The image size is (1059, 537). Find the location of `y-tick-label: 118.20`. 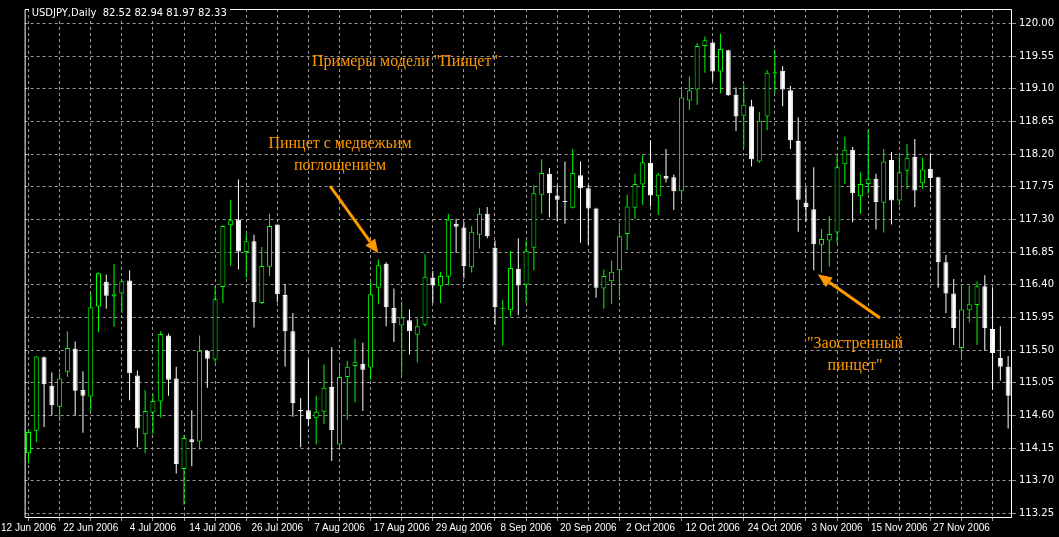

y-tick-label: 118.20 is located at coordinates (1037, 153).